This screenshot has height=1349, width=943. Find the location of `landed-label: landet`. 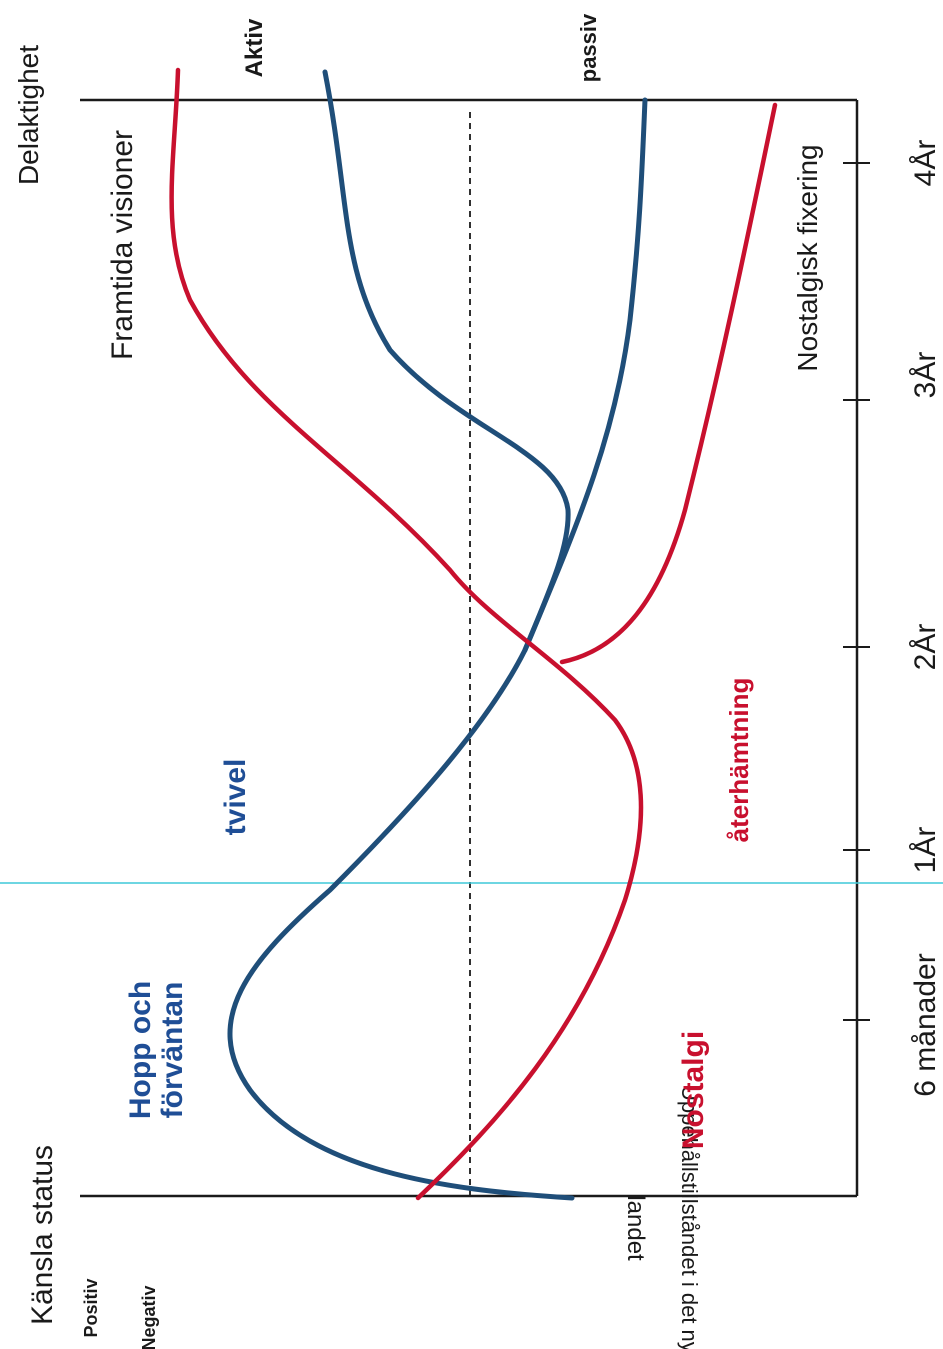

landed-label: landet is located at coordinates (635, 1228).